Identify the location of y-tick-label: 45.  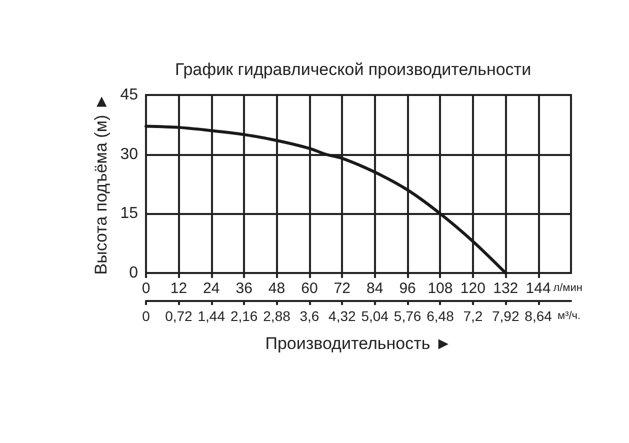
(129, 95).